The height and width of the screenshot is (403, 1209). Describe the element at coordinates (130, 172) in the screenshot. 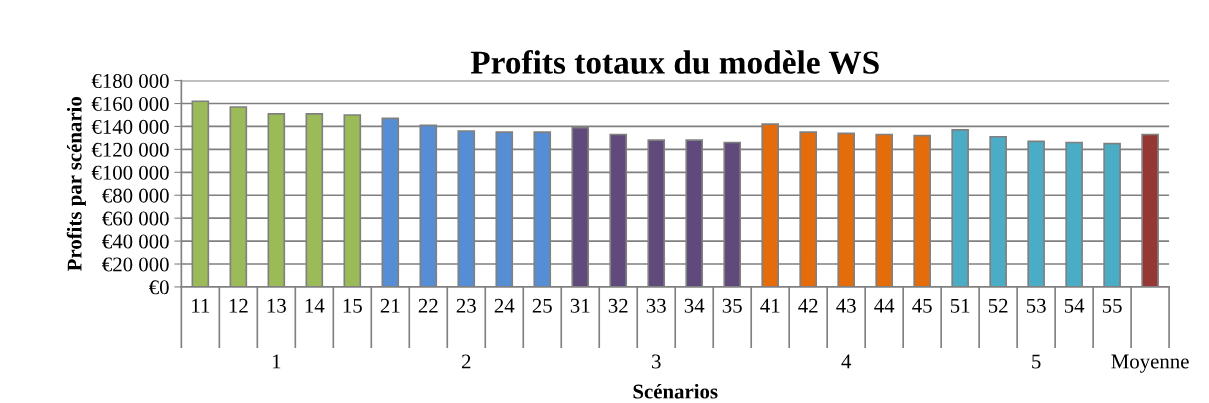

I see `y-tick-label: €100 000` at that location.